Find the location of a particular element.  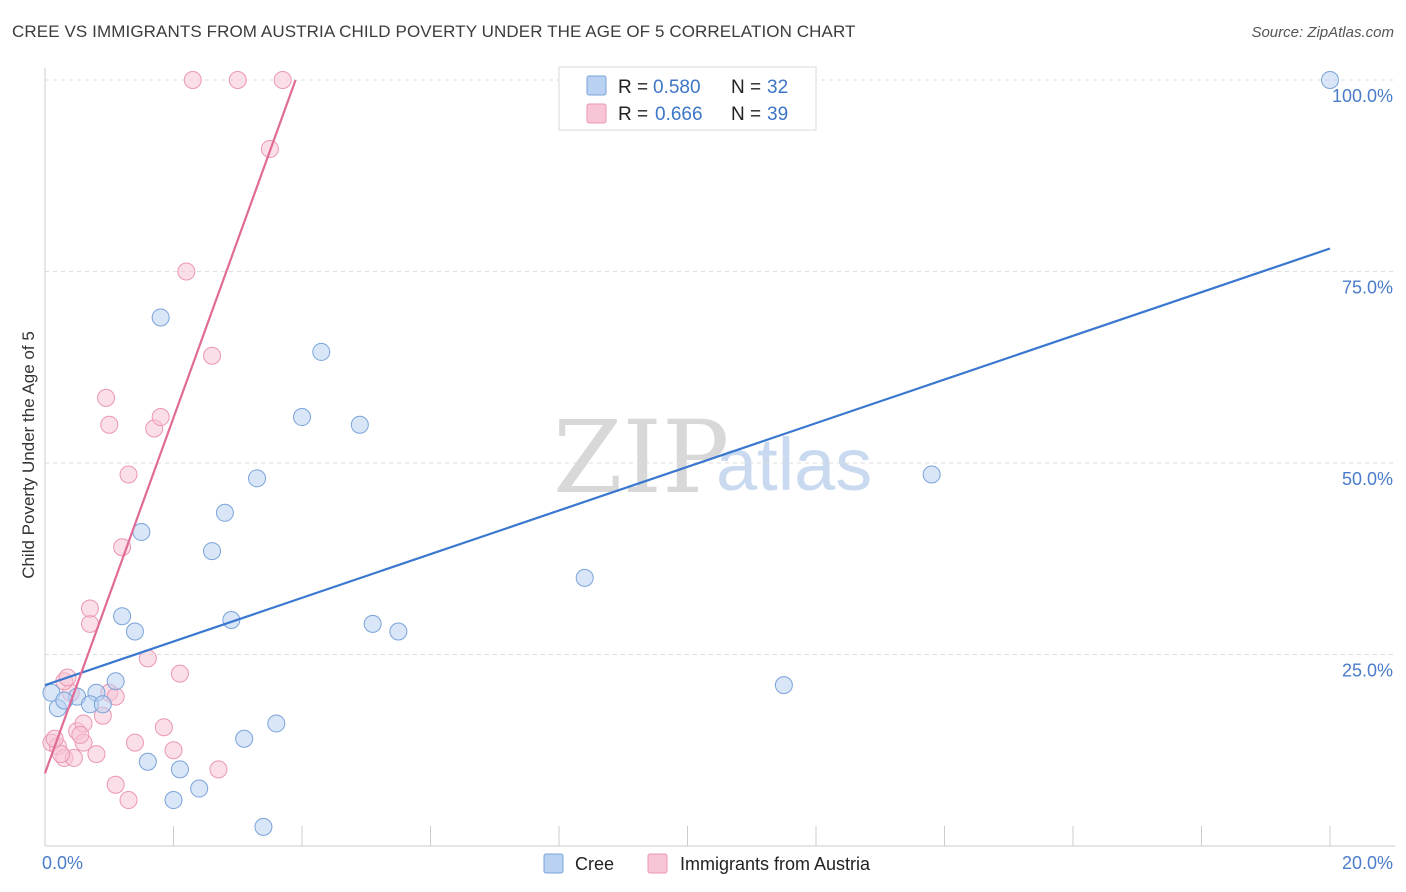

legend-r-value: 0.666 is located at coordinates (679, 114).